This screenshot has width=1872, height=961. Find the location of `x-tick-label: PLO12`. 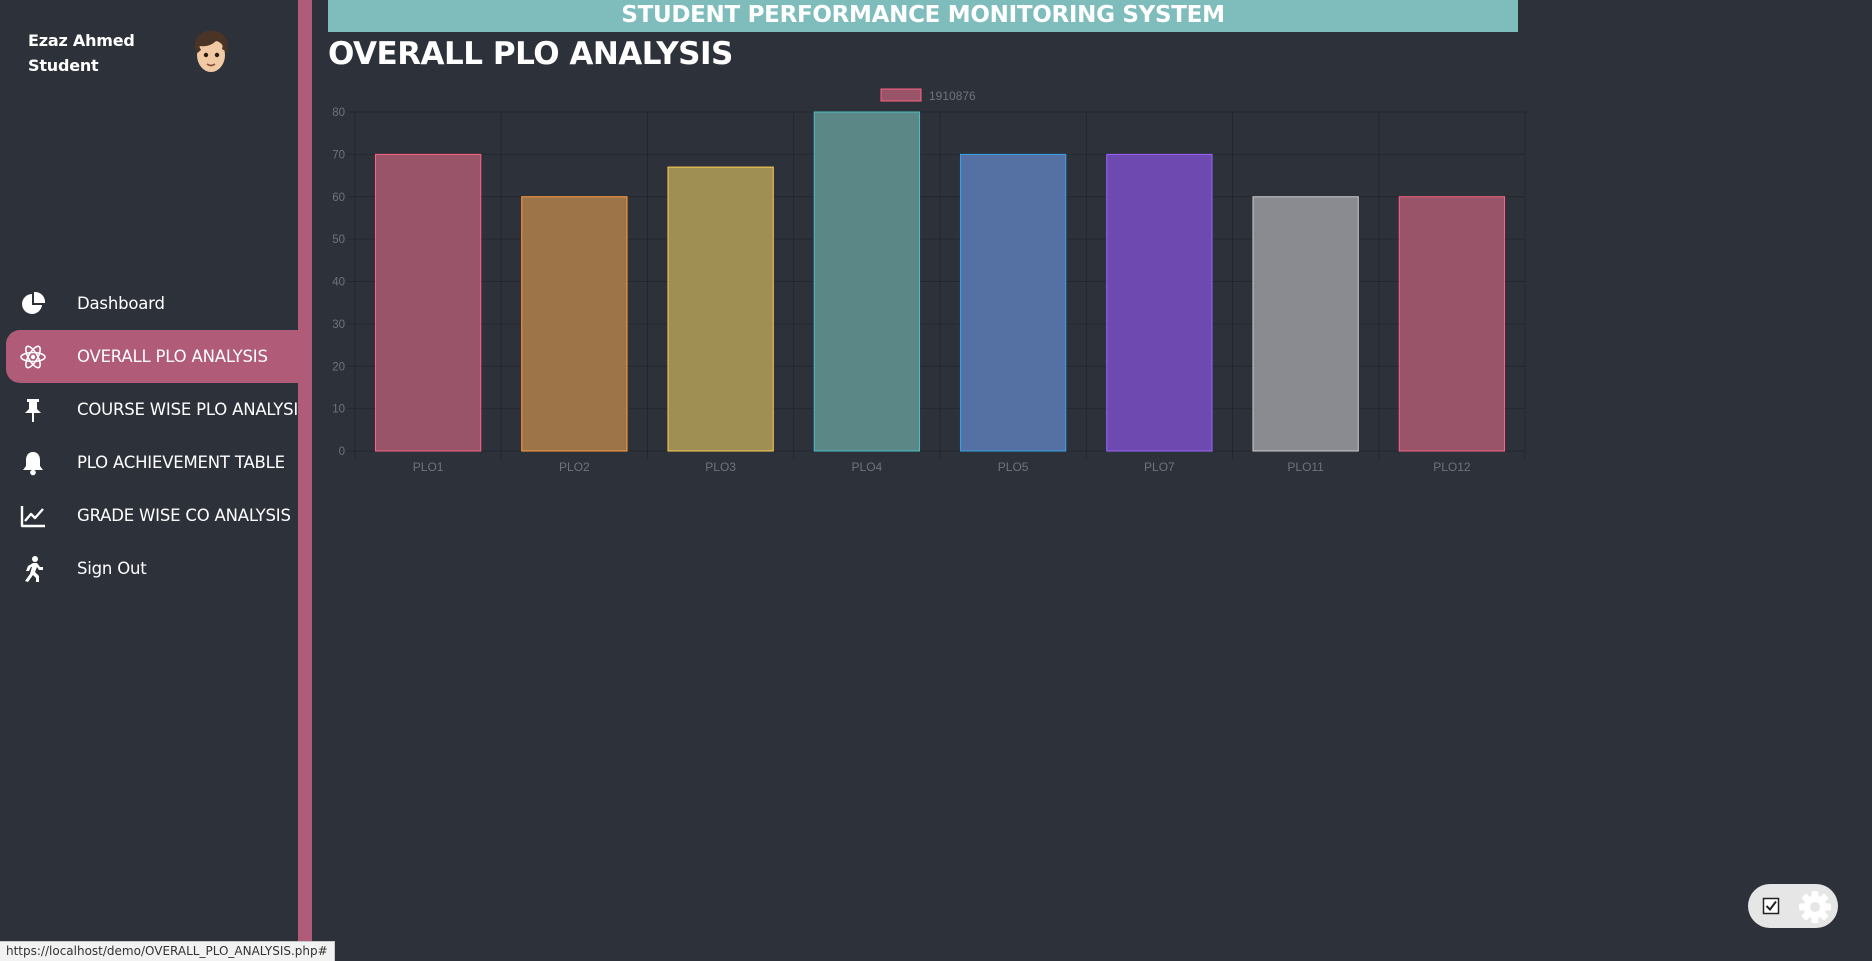

x-tick-label: PLO12 is located at coordinates (1452, 467).